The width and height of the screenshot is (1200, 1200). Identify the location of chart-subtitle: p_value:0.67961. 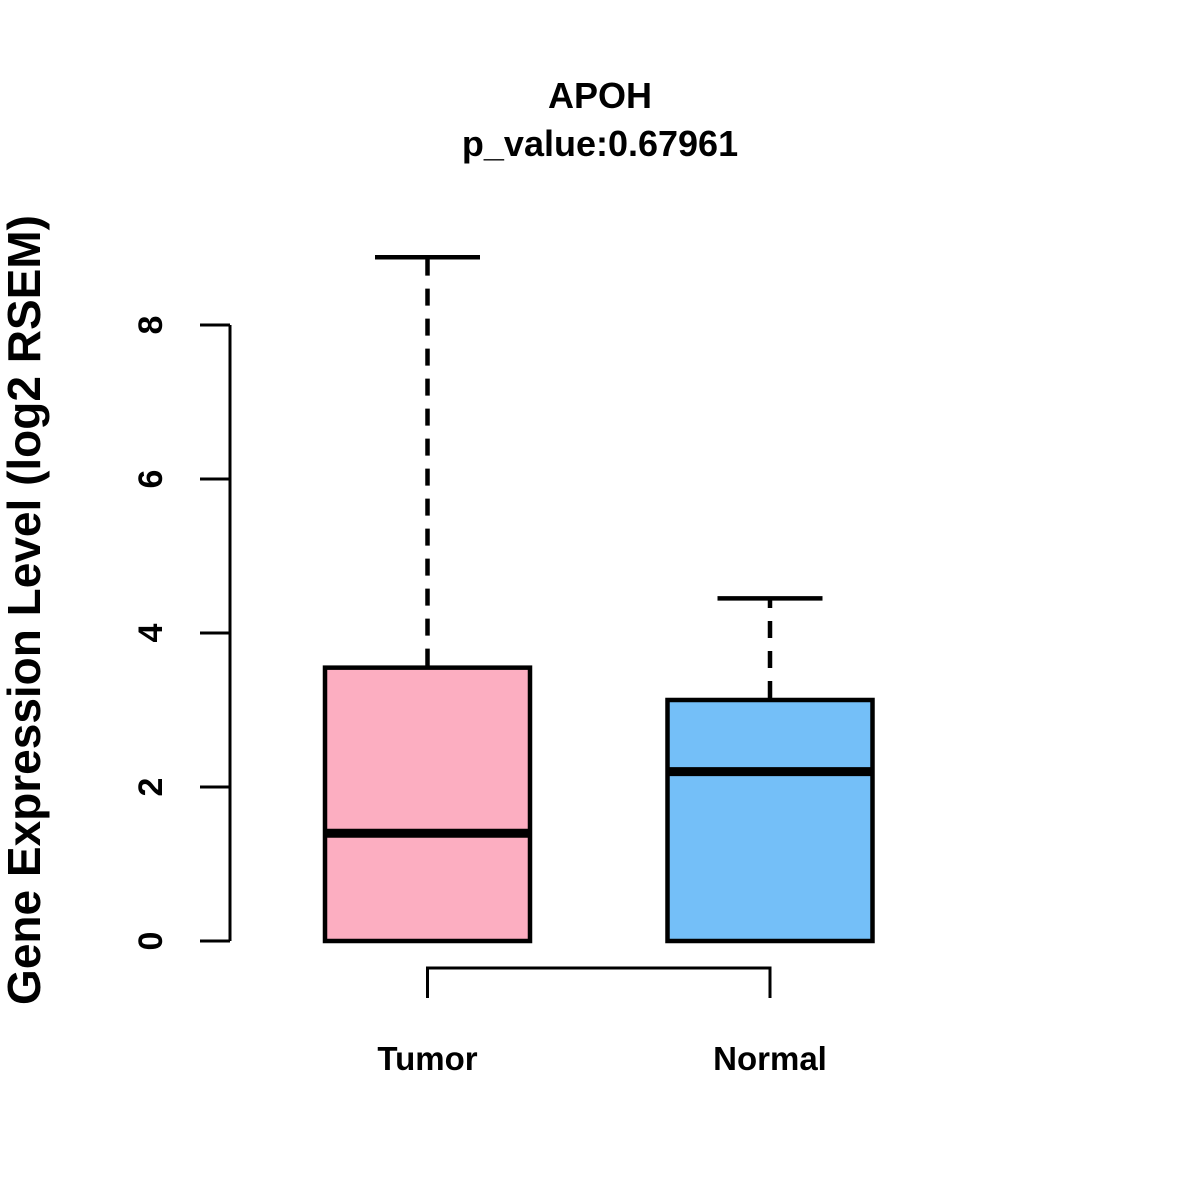
(600, 143).